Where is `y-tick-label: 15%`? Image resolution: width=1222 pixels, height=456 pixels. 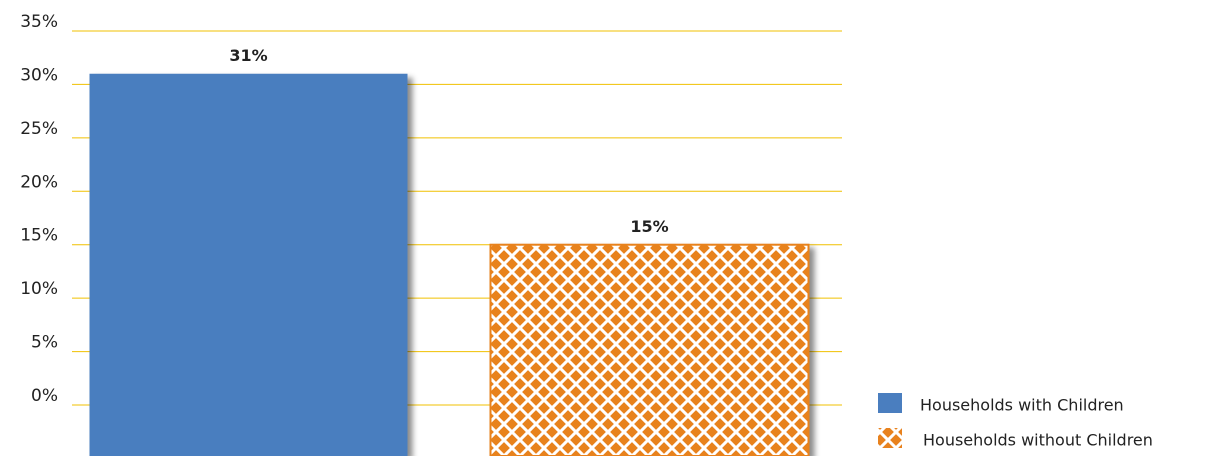 y-tick-label: 15% is located at coordinates (39, 236).